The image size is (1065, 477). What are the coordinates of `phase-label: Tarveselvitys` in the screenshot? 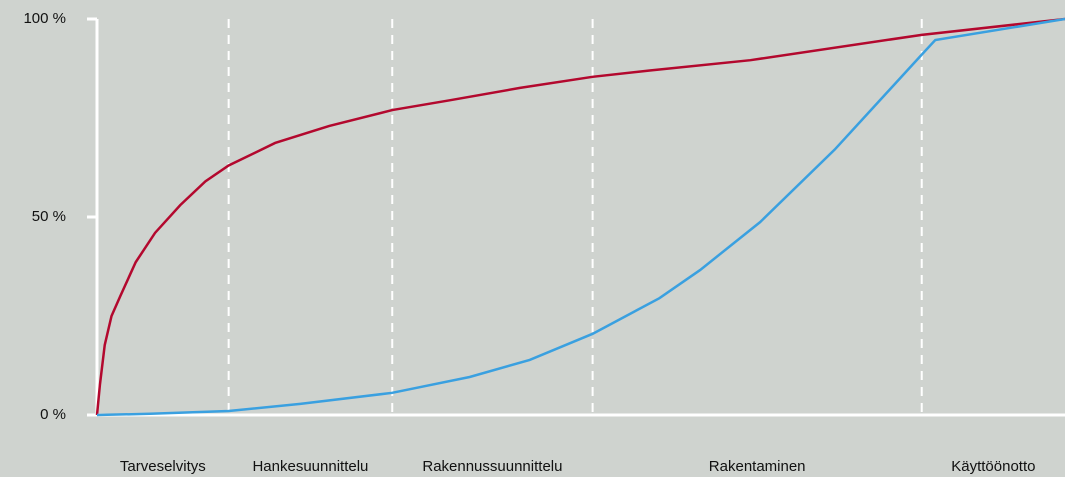 It's located at (163, 466).